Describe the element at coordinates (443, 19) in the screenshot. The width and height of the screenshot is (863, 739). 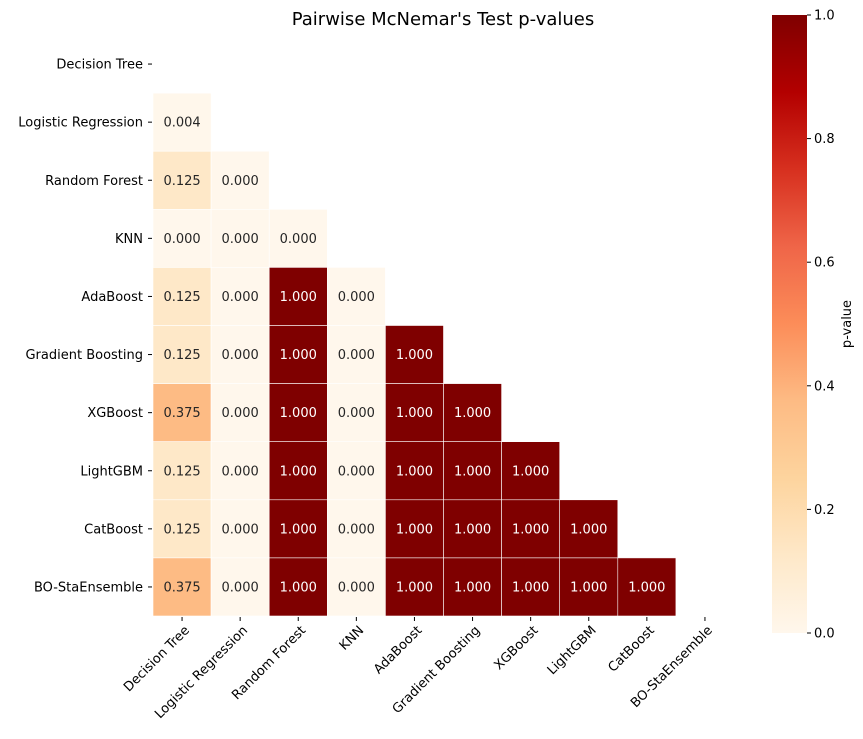
I see `chart-title: Pairwise McNemar's Test p-values` at that location.